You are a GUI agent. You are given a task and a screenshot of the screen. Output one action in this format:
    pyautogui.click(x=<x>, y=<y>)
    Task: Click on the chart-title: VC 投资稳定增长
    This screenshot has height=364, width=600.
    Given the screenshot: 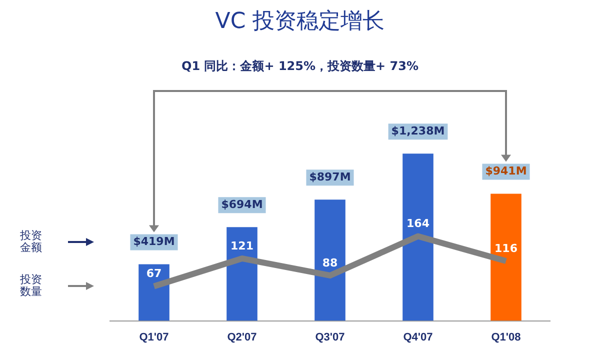 What is the action you would take?
    pyautogui.click(x=300, y=22)
    